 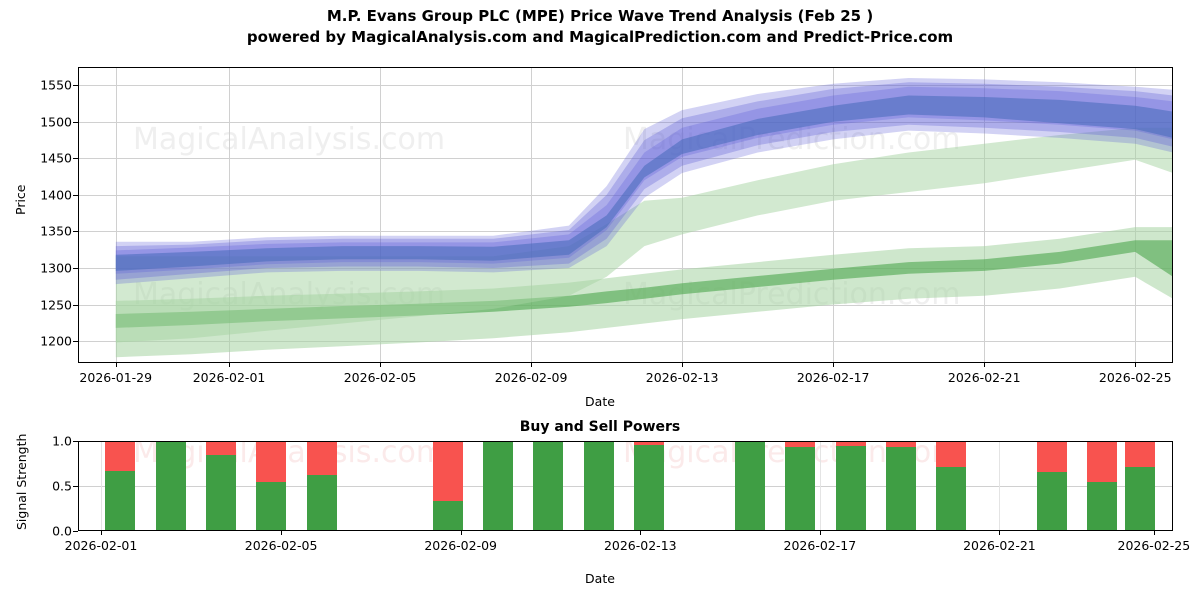 What do you see at coordinates (600, 427) in the screenshot?
I see `lower-chart-title: Buy and Sell Powers` at bounding box center [600, 427].